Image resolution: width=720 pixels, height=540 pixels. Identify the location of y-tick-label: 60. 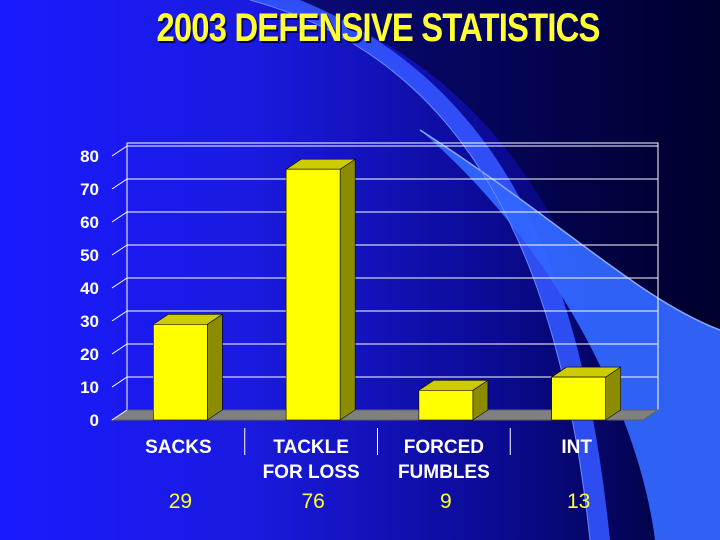
(89, 222).